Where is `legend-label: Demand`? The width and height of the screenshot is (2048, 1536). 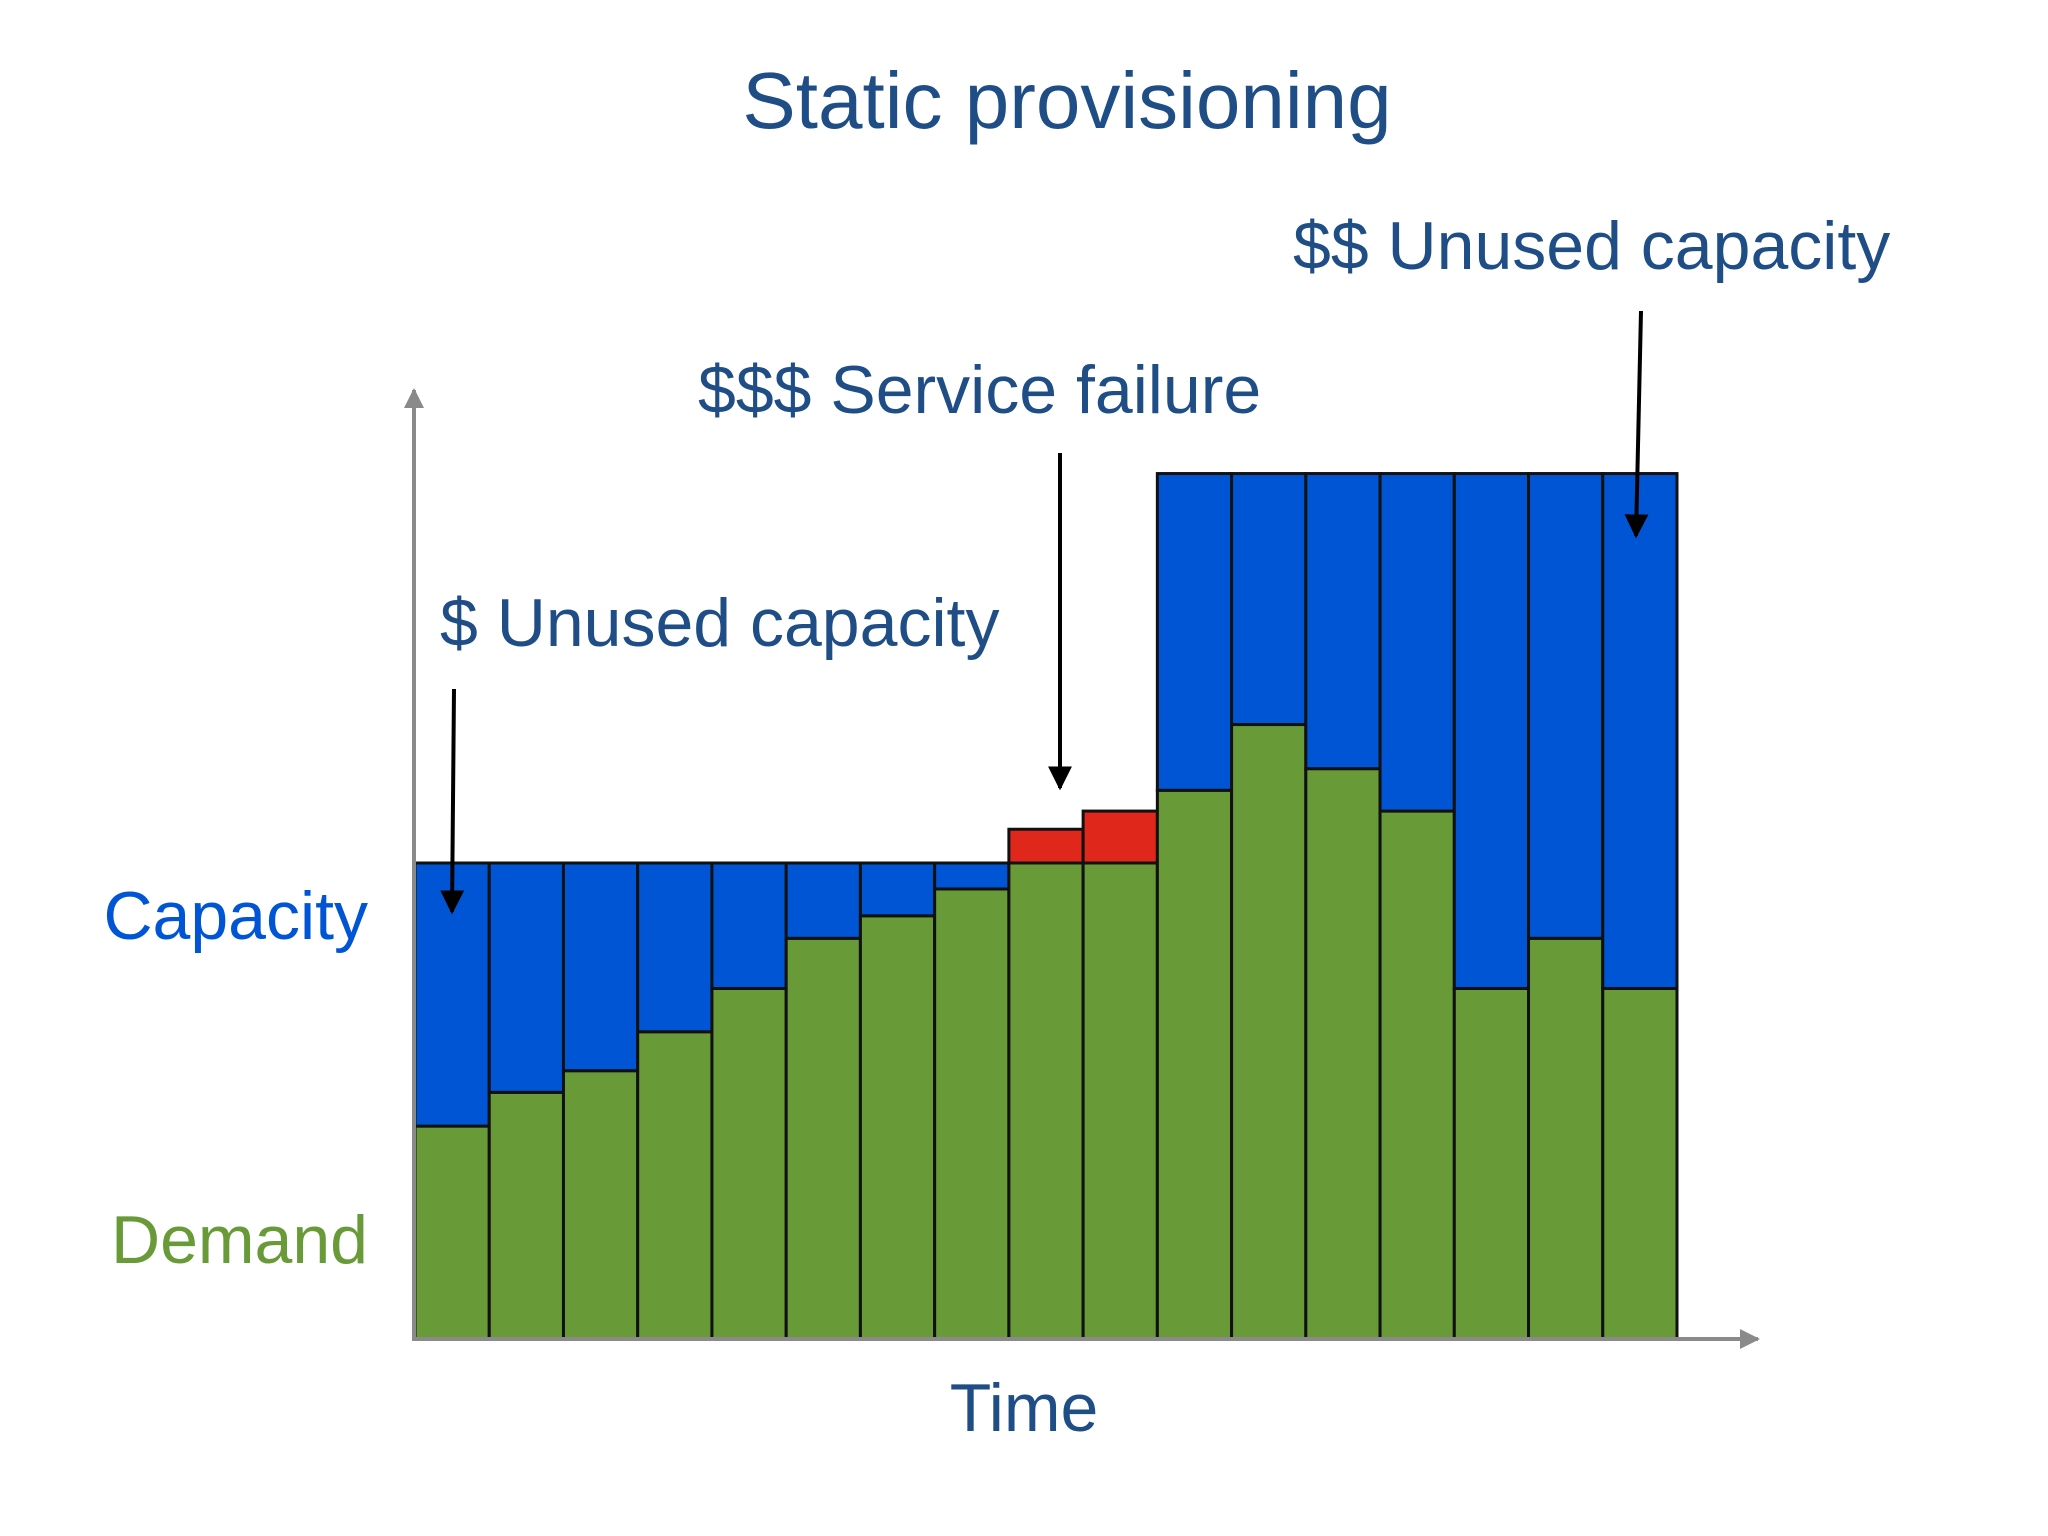
legend-label: Demand is located at coordinates (239, 1240).